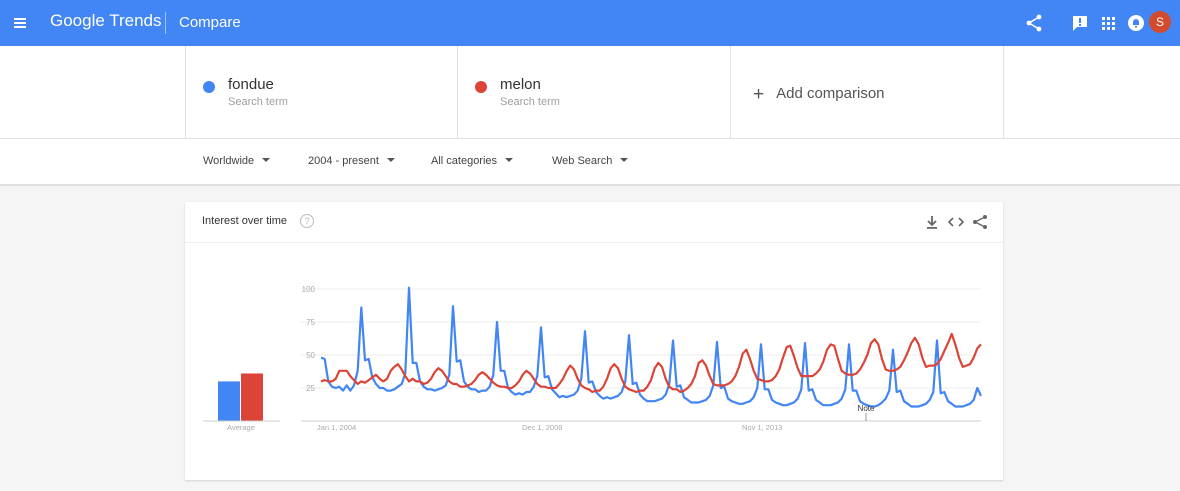 This screenshot has width=1180, height=491. What do you see at coordinates (321, 92) in the screenshot?
I see `search-term-fondue: fondue Search term` at bounding box center [321, 92].